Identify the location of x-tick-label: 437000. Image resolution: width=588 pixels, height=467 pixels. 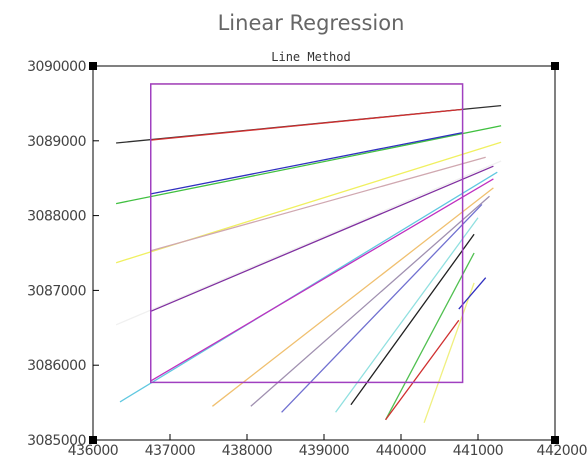
(170, 451).